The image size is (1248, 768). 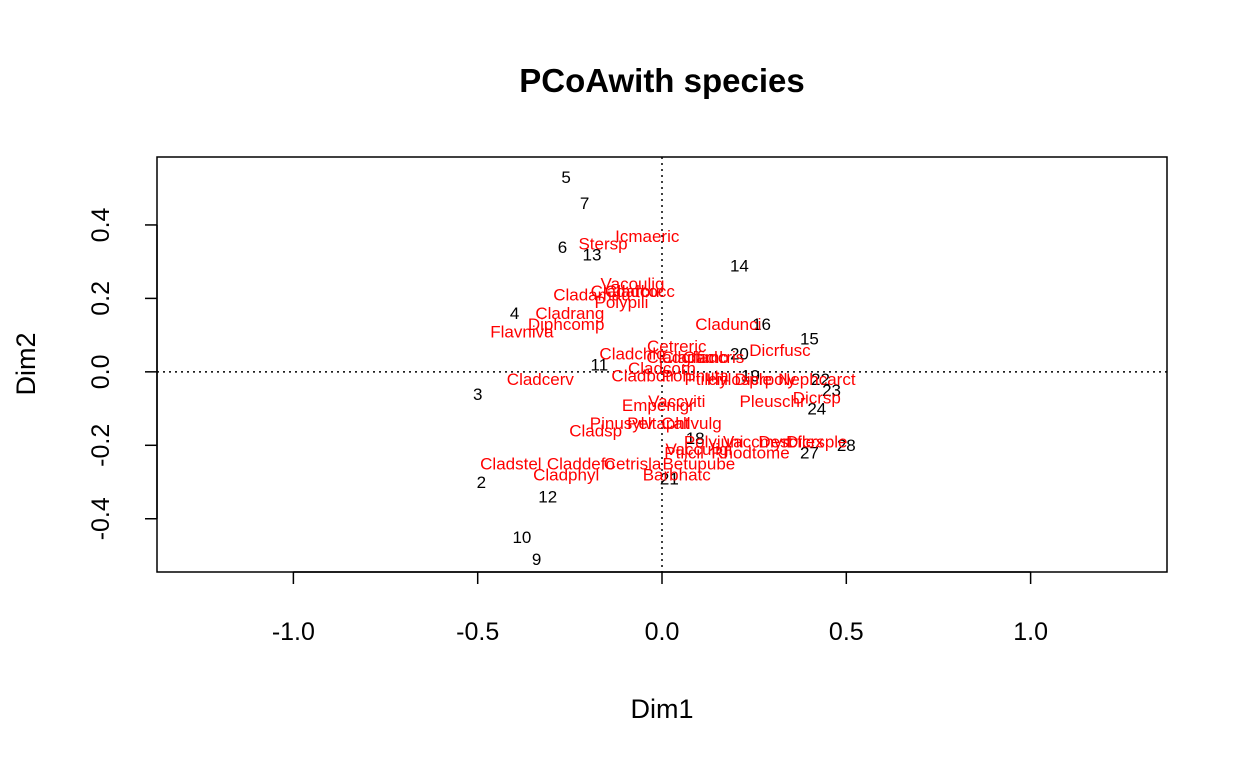 What do you see at coordinates (541, 379) in the screenshot?
I see `species-label: Cladcerv` at bounding box center [541, 379].